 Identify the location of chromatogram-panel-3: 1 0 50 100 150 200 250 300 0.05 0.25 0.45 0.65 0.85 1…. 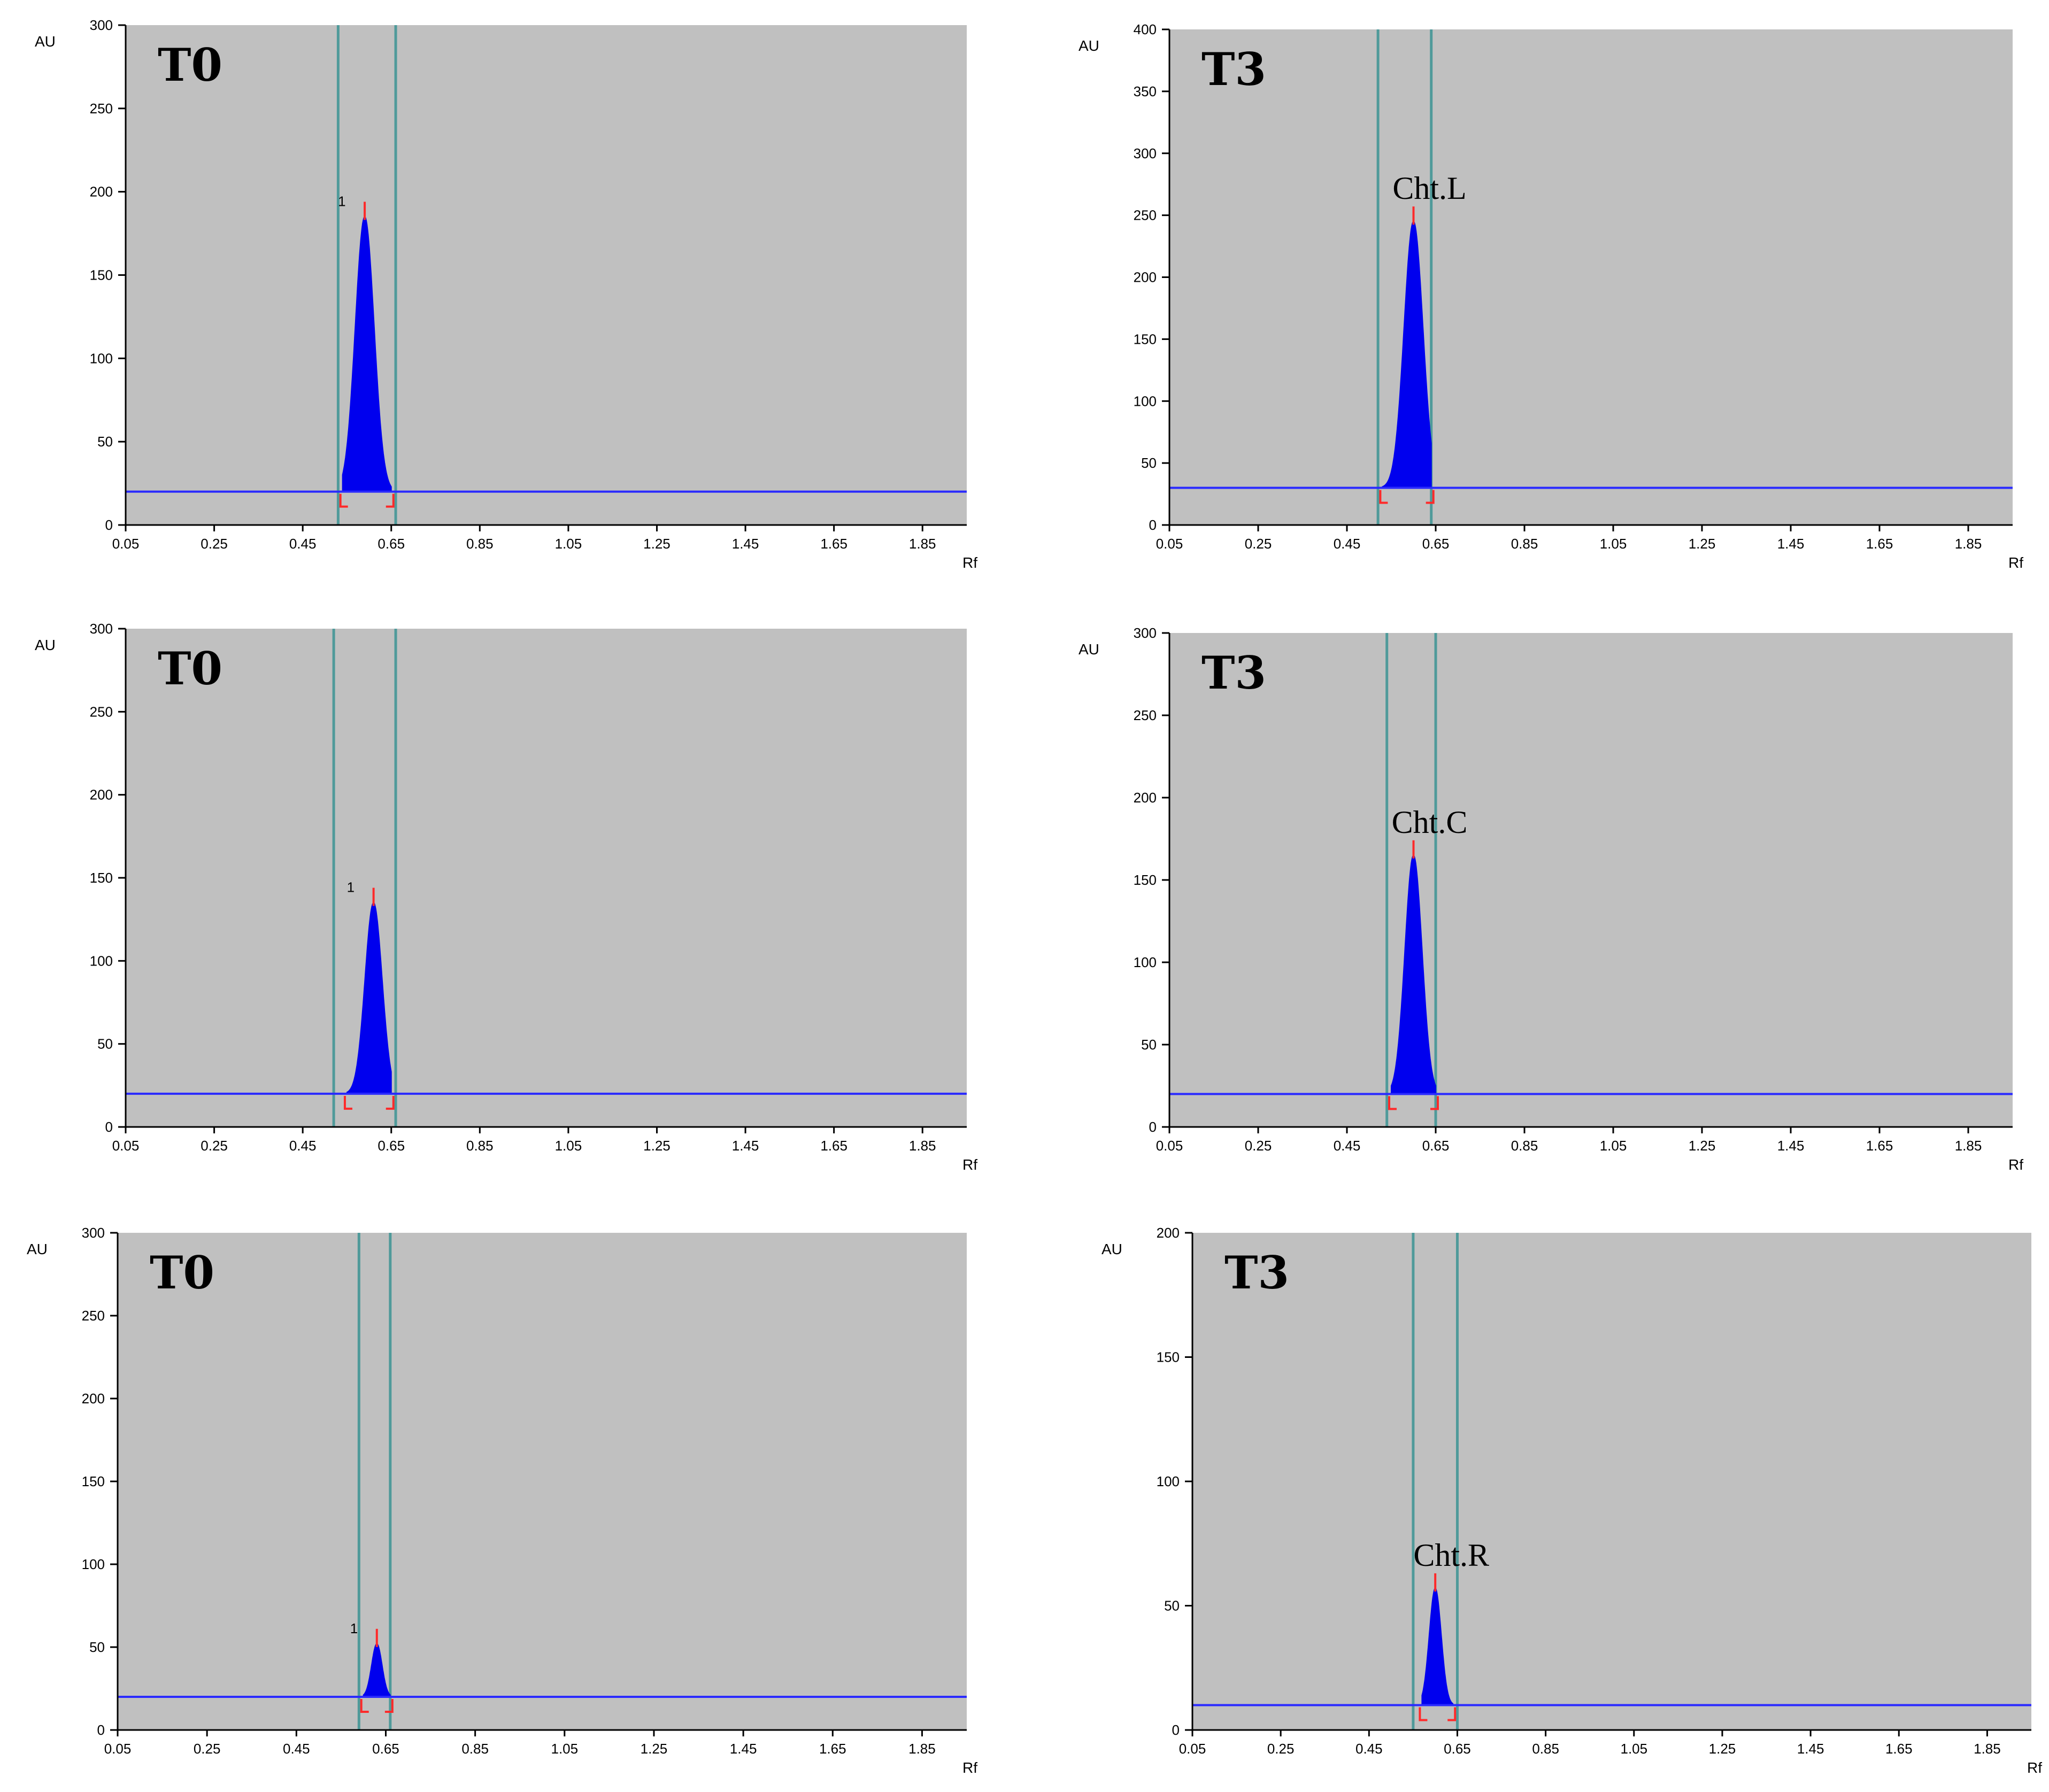
(506, 897).